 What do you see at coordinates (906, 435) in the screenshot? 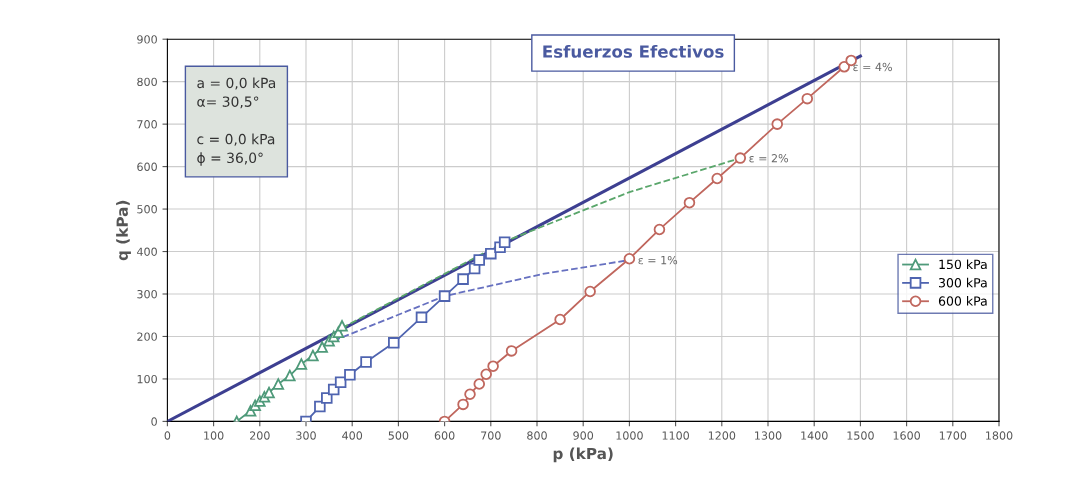
I see `x-tick-label: 1600` at bounding box center [906, 435].